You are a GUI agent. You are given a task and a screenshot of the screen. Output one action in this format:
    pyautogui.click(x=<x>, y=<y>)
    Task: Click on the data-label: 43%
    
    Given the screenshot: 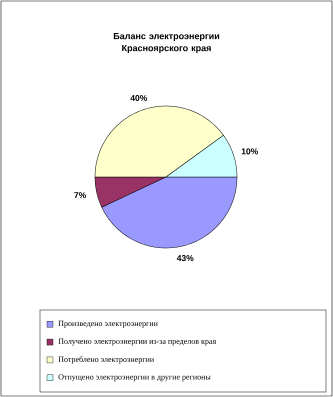 What is the action you would take?
    pyautogui.click(x=185, y=258)
    